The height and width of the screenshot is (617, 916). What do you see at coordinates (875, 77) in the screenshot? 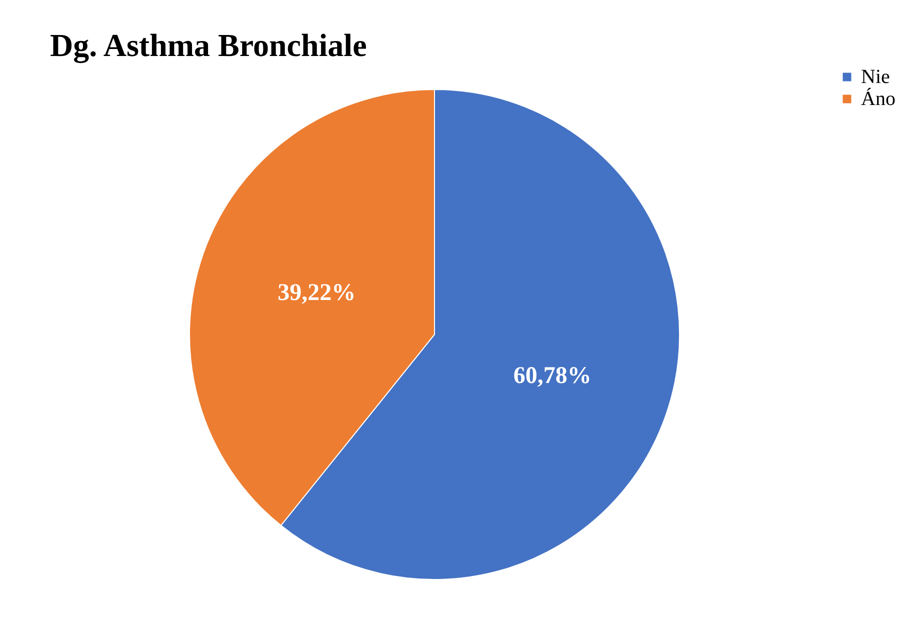
I see `legend-label: Nie` at bounding box center [875, 77].